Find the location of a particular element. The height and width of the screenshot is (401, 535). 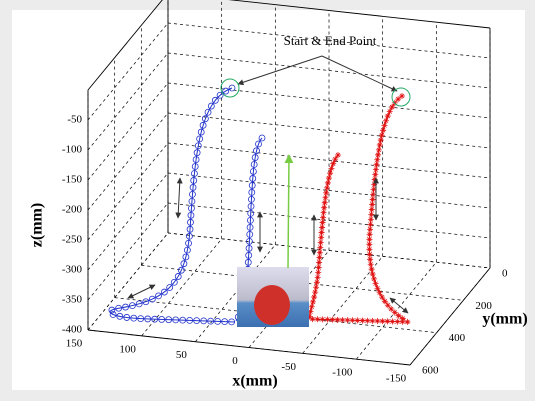

z-tick-label: -150 is located at coordinates (72, 180).